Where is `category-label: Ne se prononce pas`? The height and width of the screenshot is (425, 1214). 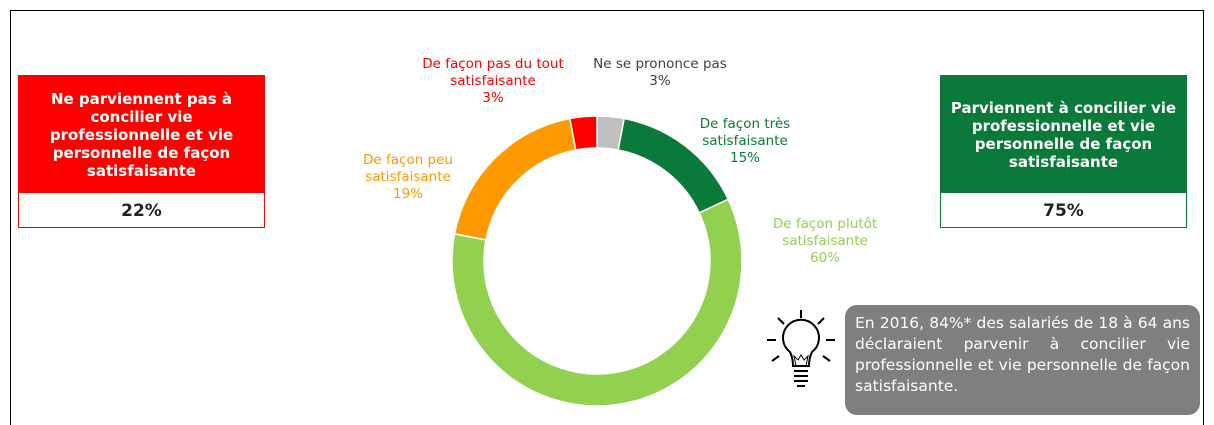
category-label: Ne se prononce pas is located at coordinates (660, 64).